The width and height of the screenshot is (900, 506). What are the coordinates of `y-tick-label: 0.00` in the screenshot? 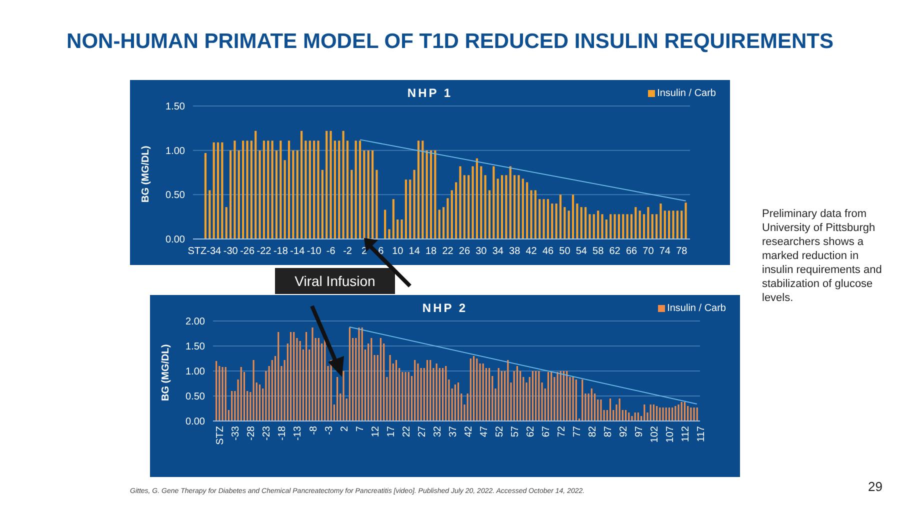 It's located at (176, 240).